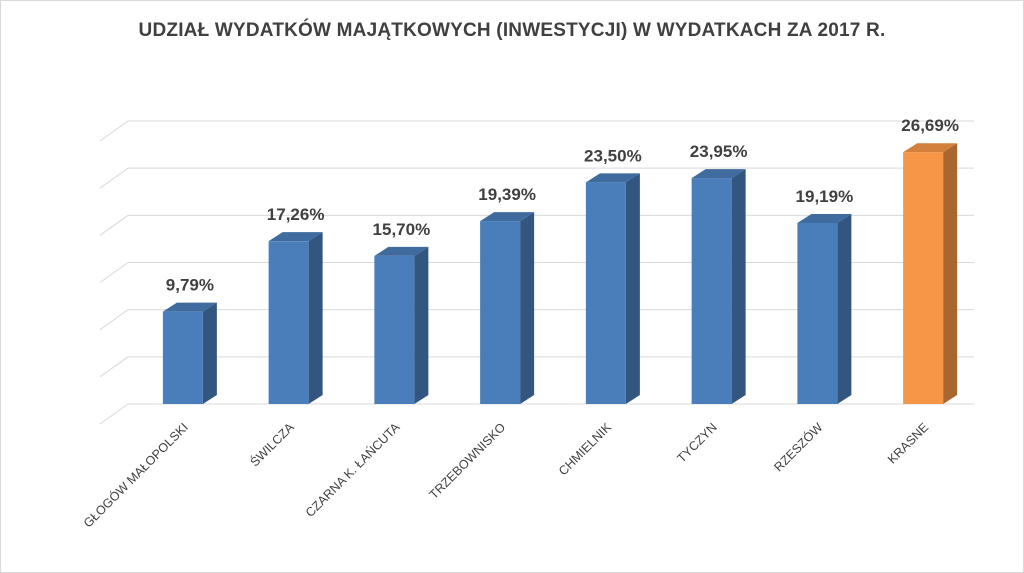 This screenshot has width=1024, height=573. What do you see at coordinates (135, 475) in the screenshot?
I see `category-label: GŁOGÓW MAŁOPOLSKI` at bounding box center [135, 475].